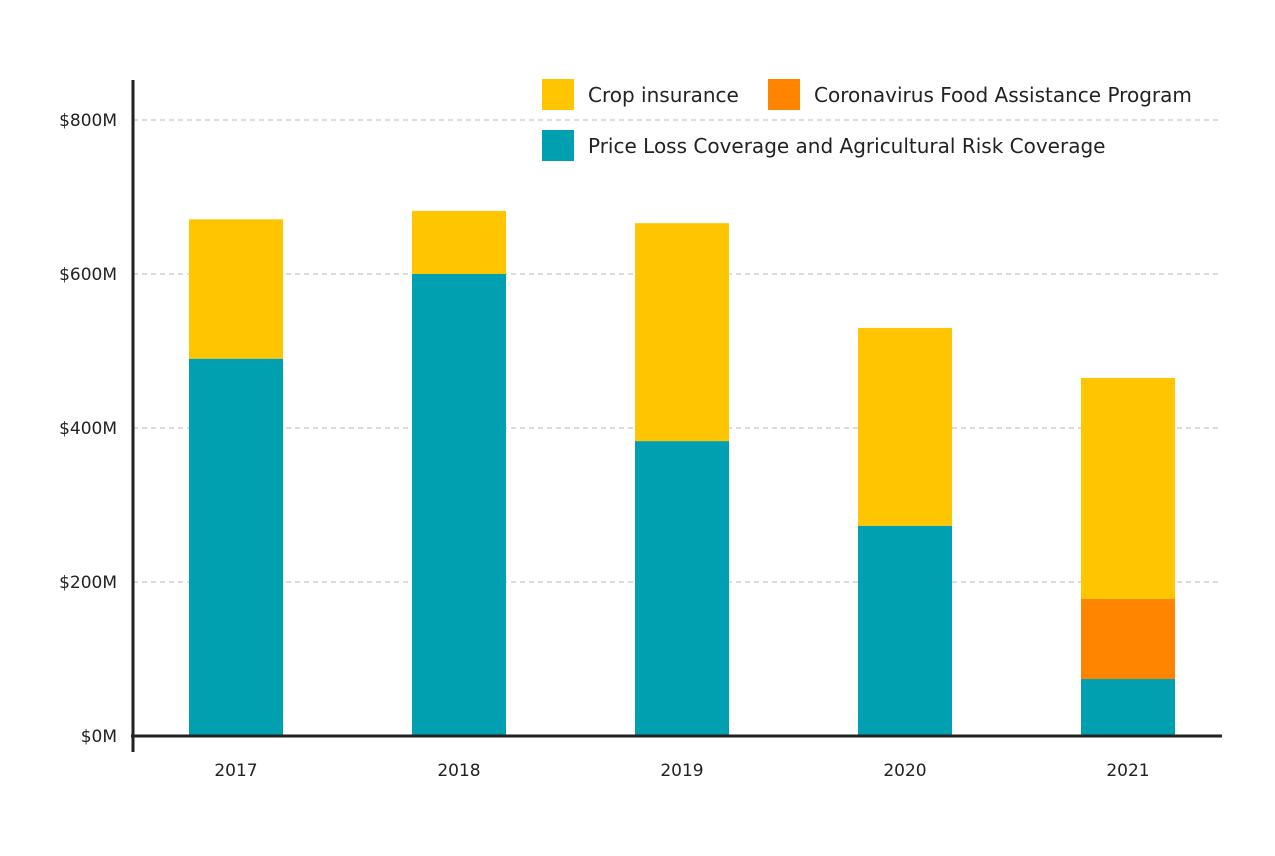 This screenshot has height=856, width=1275. What do you see at coordinates (663, 95) in the screenshot?
I see `legend-label: Crop insurance` at bounding box center [663, 95].